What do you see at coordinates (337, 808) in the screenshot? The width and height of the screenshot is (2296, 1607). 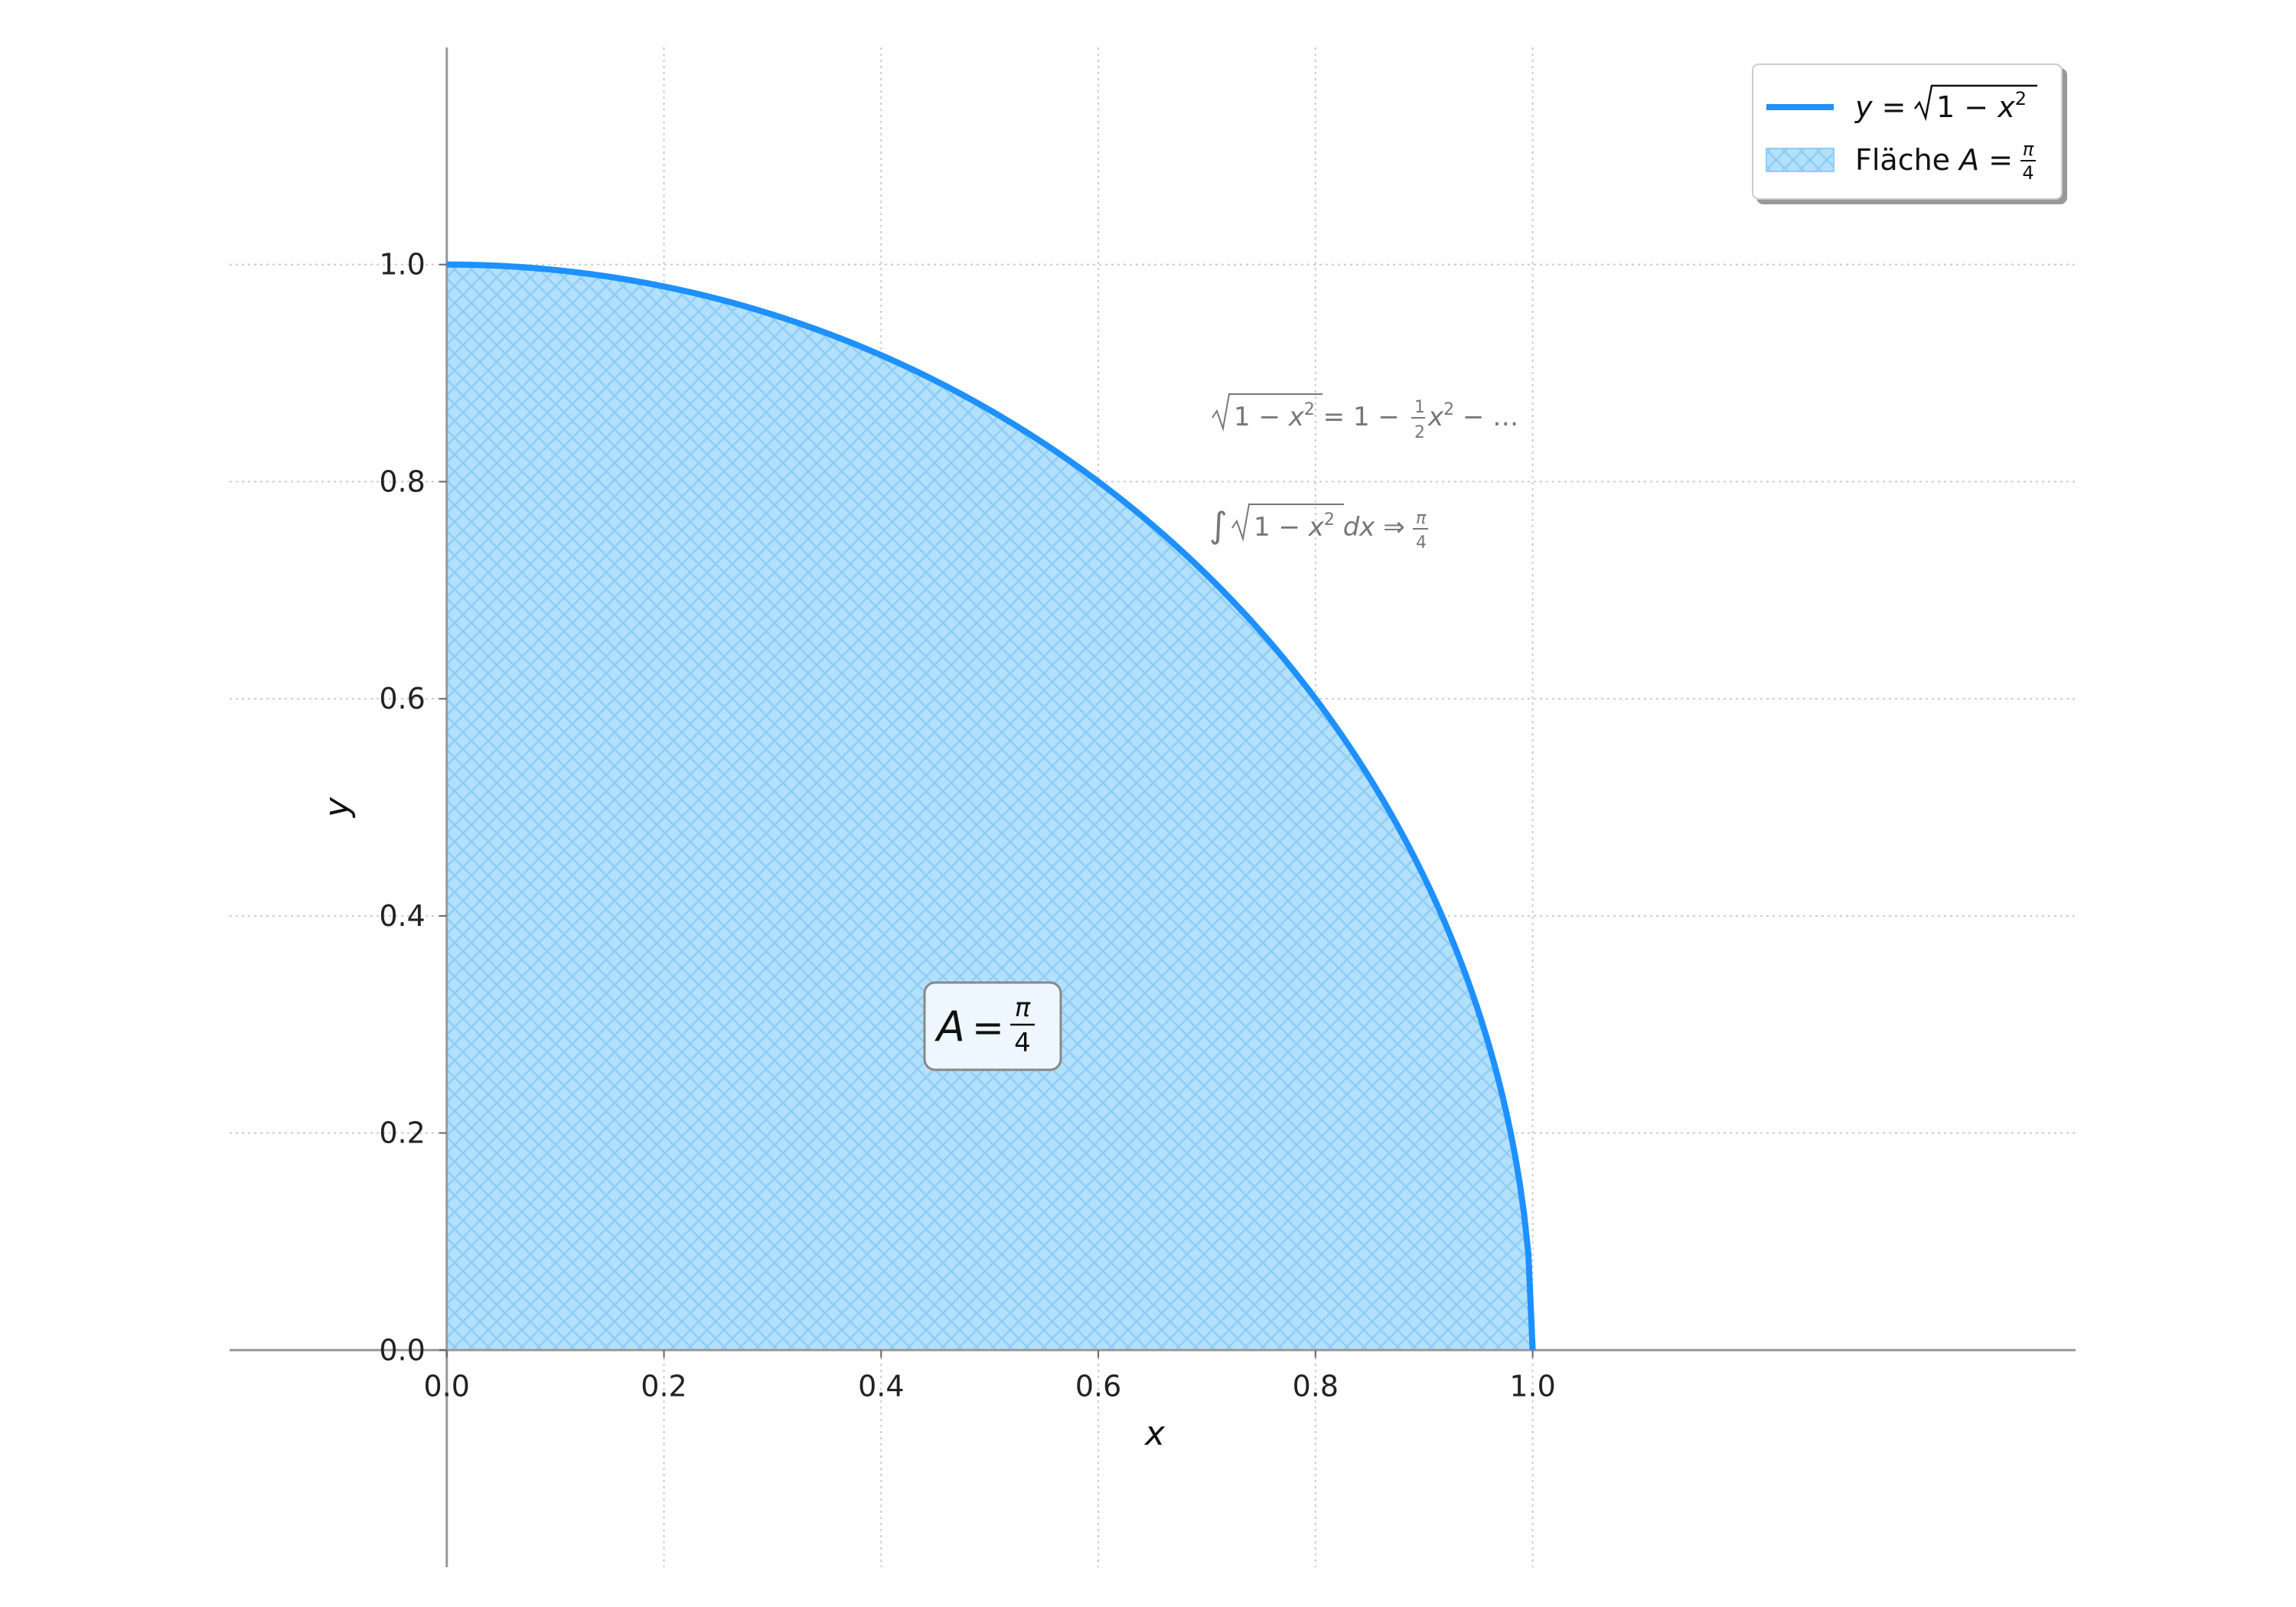 I see `y-axis-label: y` at bounding box center [337, 808].